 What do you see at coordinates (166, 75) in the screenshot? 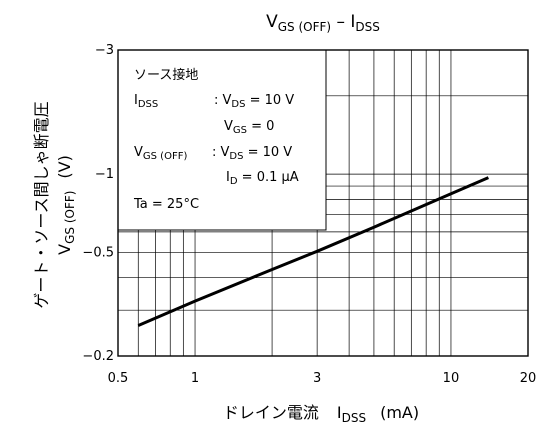
I see `conditions-heading: ソース接地` at bounding box center [166, 75].